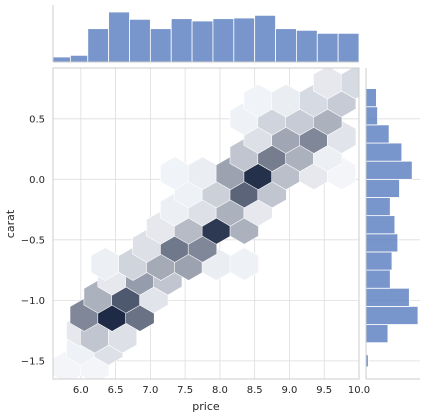 This screenshot has height=420, width=426. I want to click on y-tick-labels: −1.5 −1.0 −0.5 0.0 0.5, so click(33, 240).